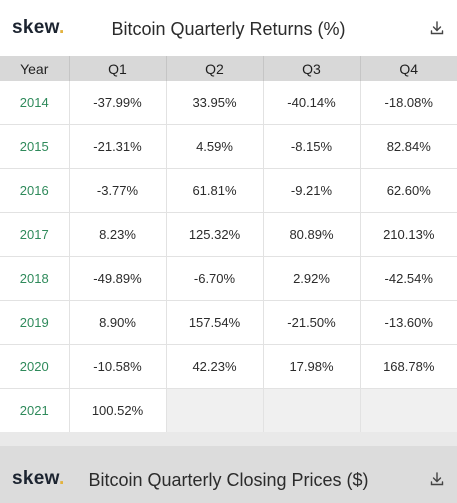 Image resolution: width=457 pixels, height=503 pixels. What do you see at coordinates (118, 366) in the screenshot?
I see `q1-cell: -10.58%` at bounding box center [118, 366].